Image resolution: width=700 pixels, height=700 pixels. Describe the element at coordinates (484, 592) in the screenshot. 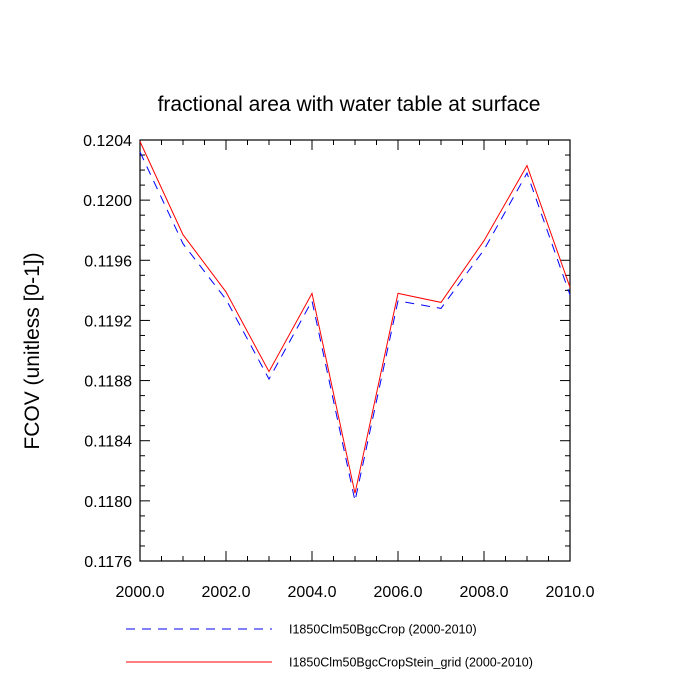

I see `x-tick-label: 2008.0` at that location.